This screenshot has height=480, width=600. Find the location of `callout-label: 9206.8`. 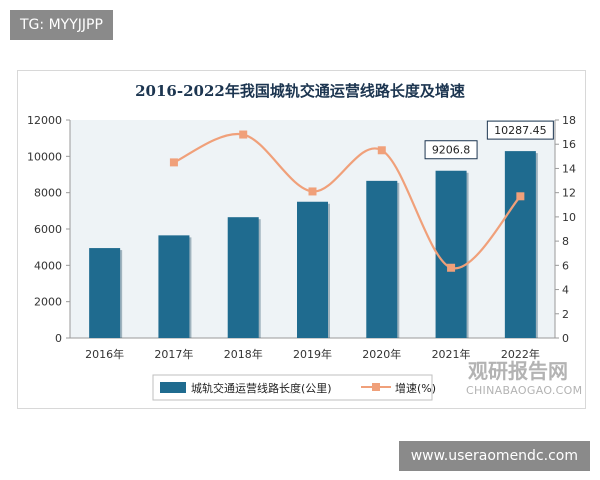

callout-label: 9206.8 is located at coordinates (451, 150).